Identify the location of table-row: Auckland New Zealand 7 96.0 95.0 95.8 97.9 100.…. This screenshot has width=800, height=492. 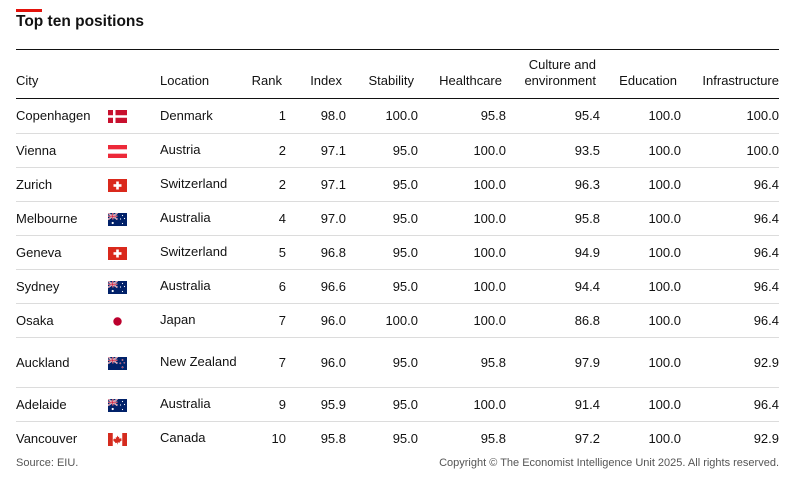
(397, 362).